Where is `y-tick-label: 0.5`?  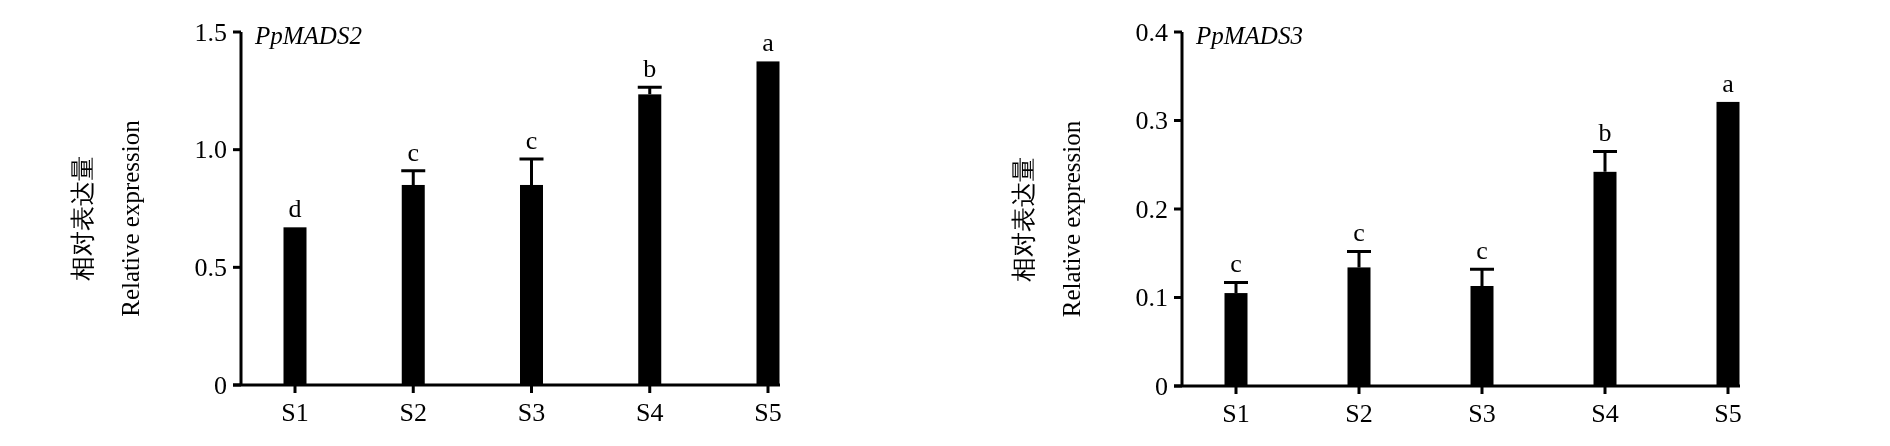 y-tick-label: 0.5 is located at coordinates (210, 267).